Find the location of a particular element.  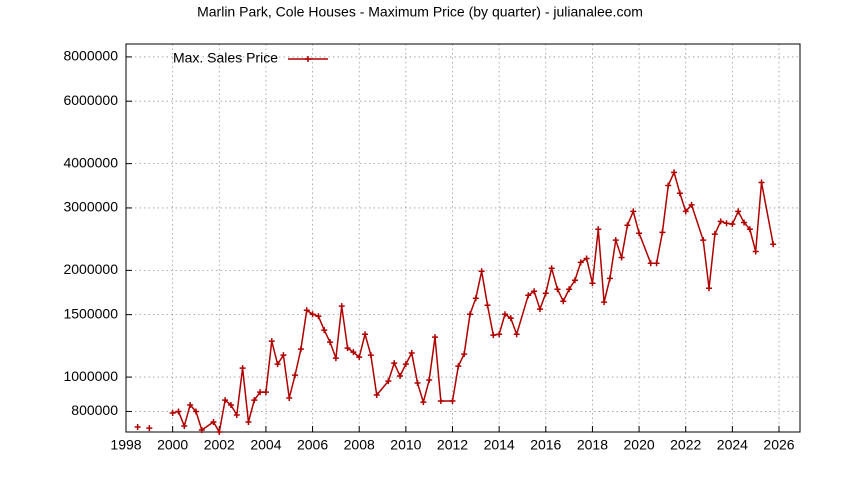

legend-marker is located at coordinates (308, 59).